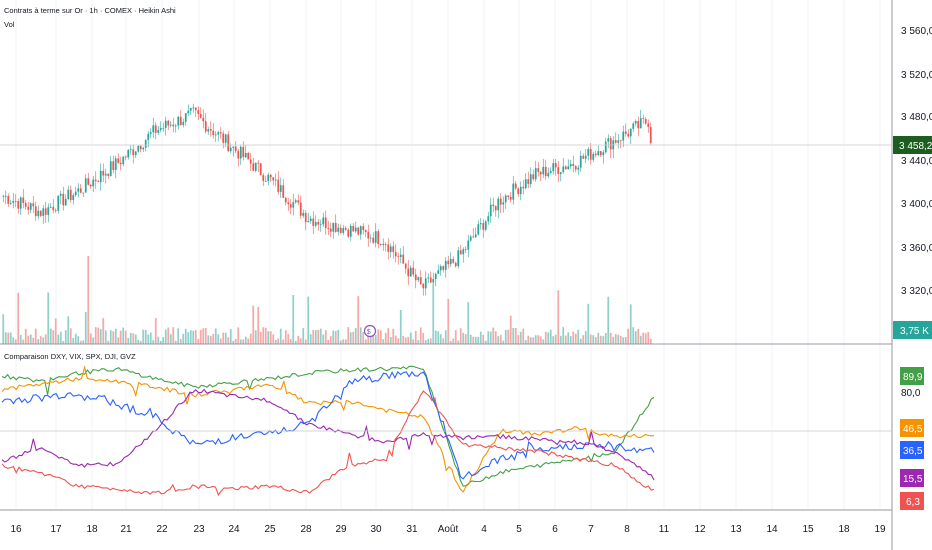 This screenshot has height=550, width=932. I want to click on time-tick: 18, so click(92, 529).